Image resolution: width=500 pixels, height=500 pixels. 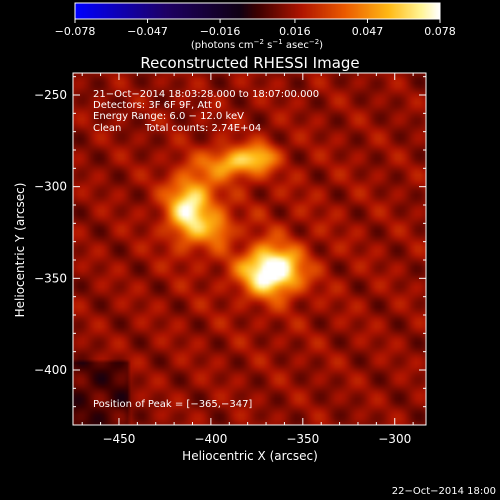 I want to click on annotation-energy: Energy Range: 6.0 − 12.0 keV, so click(x=168, y=116).